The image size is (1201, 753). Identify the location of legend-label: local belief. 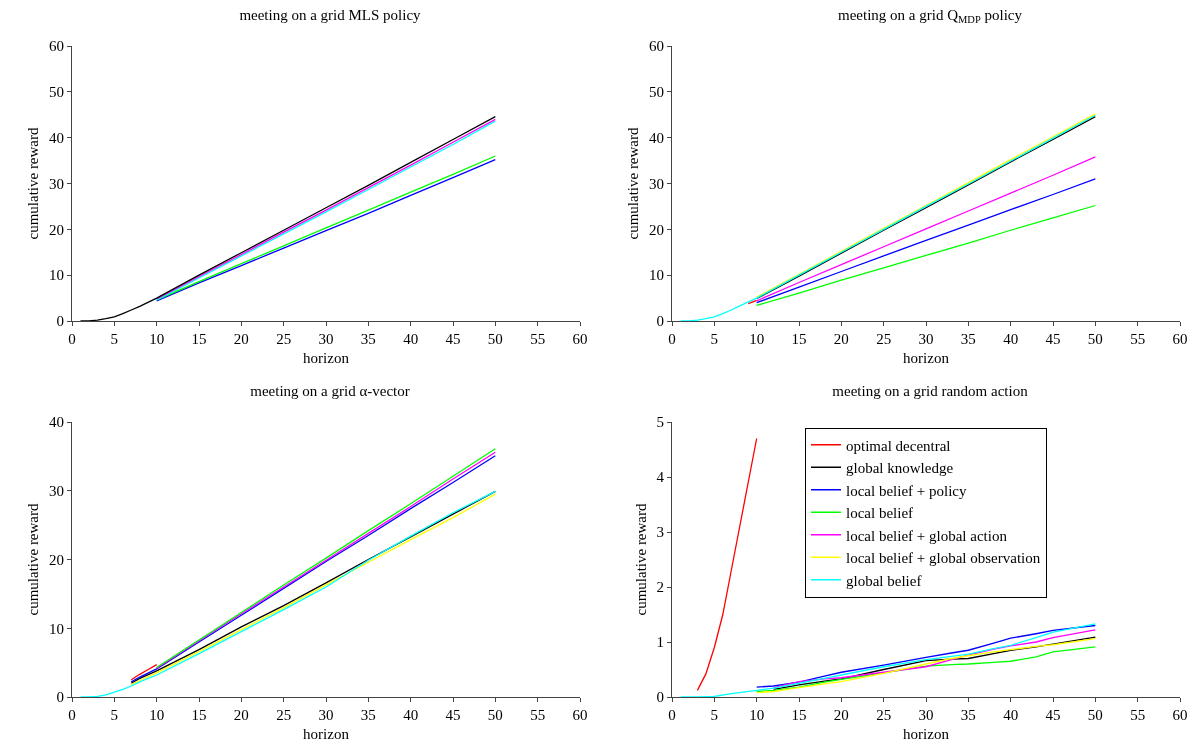
(880, 513).